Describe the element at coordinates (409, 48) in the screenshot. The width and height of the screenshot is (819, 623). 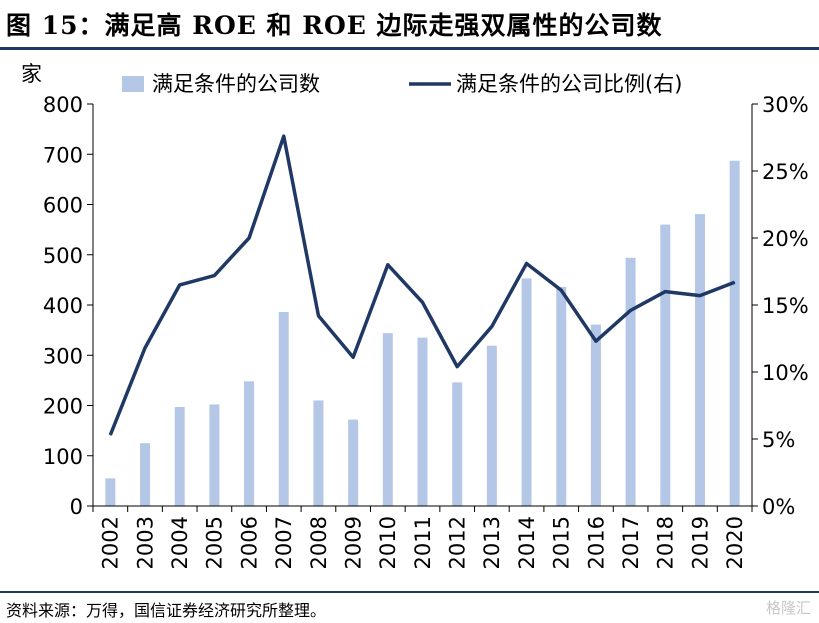
I see `title-rule` at that location.